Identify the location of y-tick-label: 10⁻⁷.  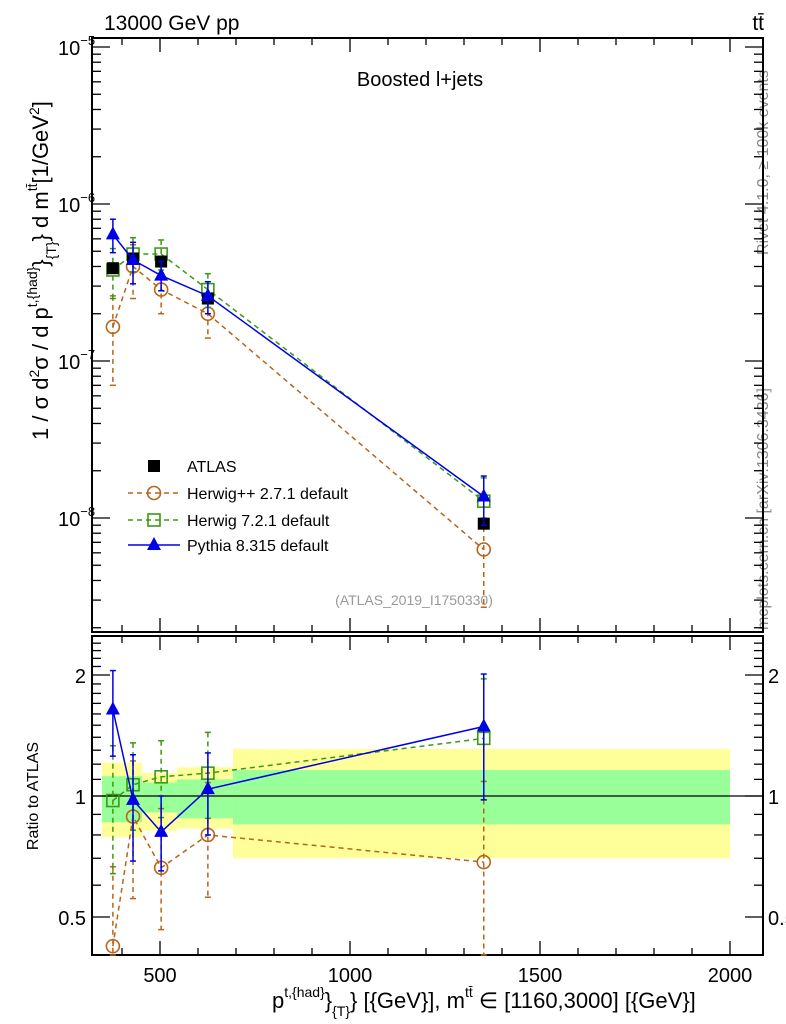
(76, 360).